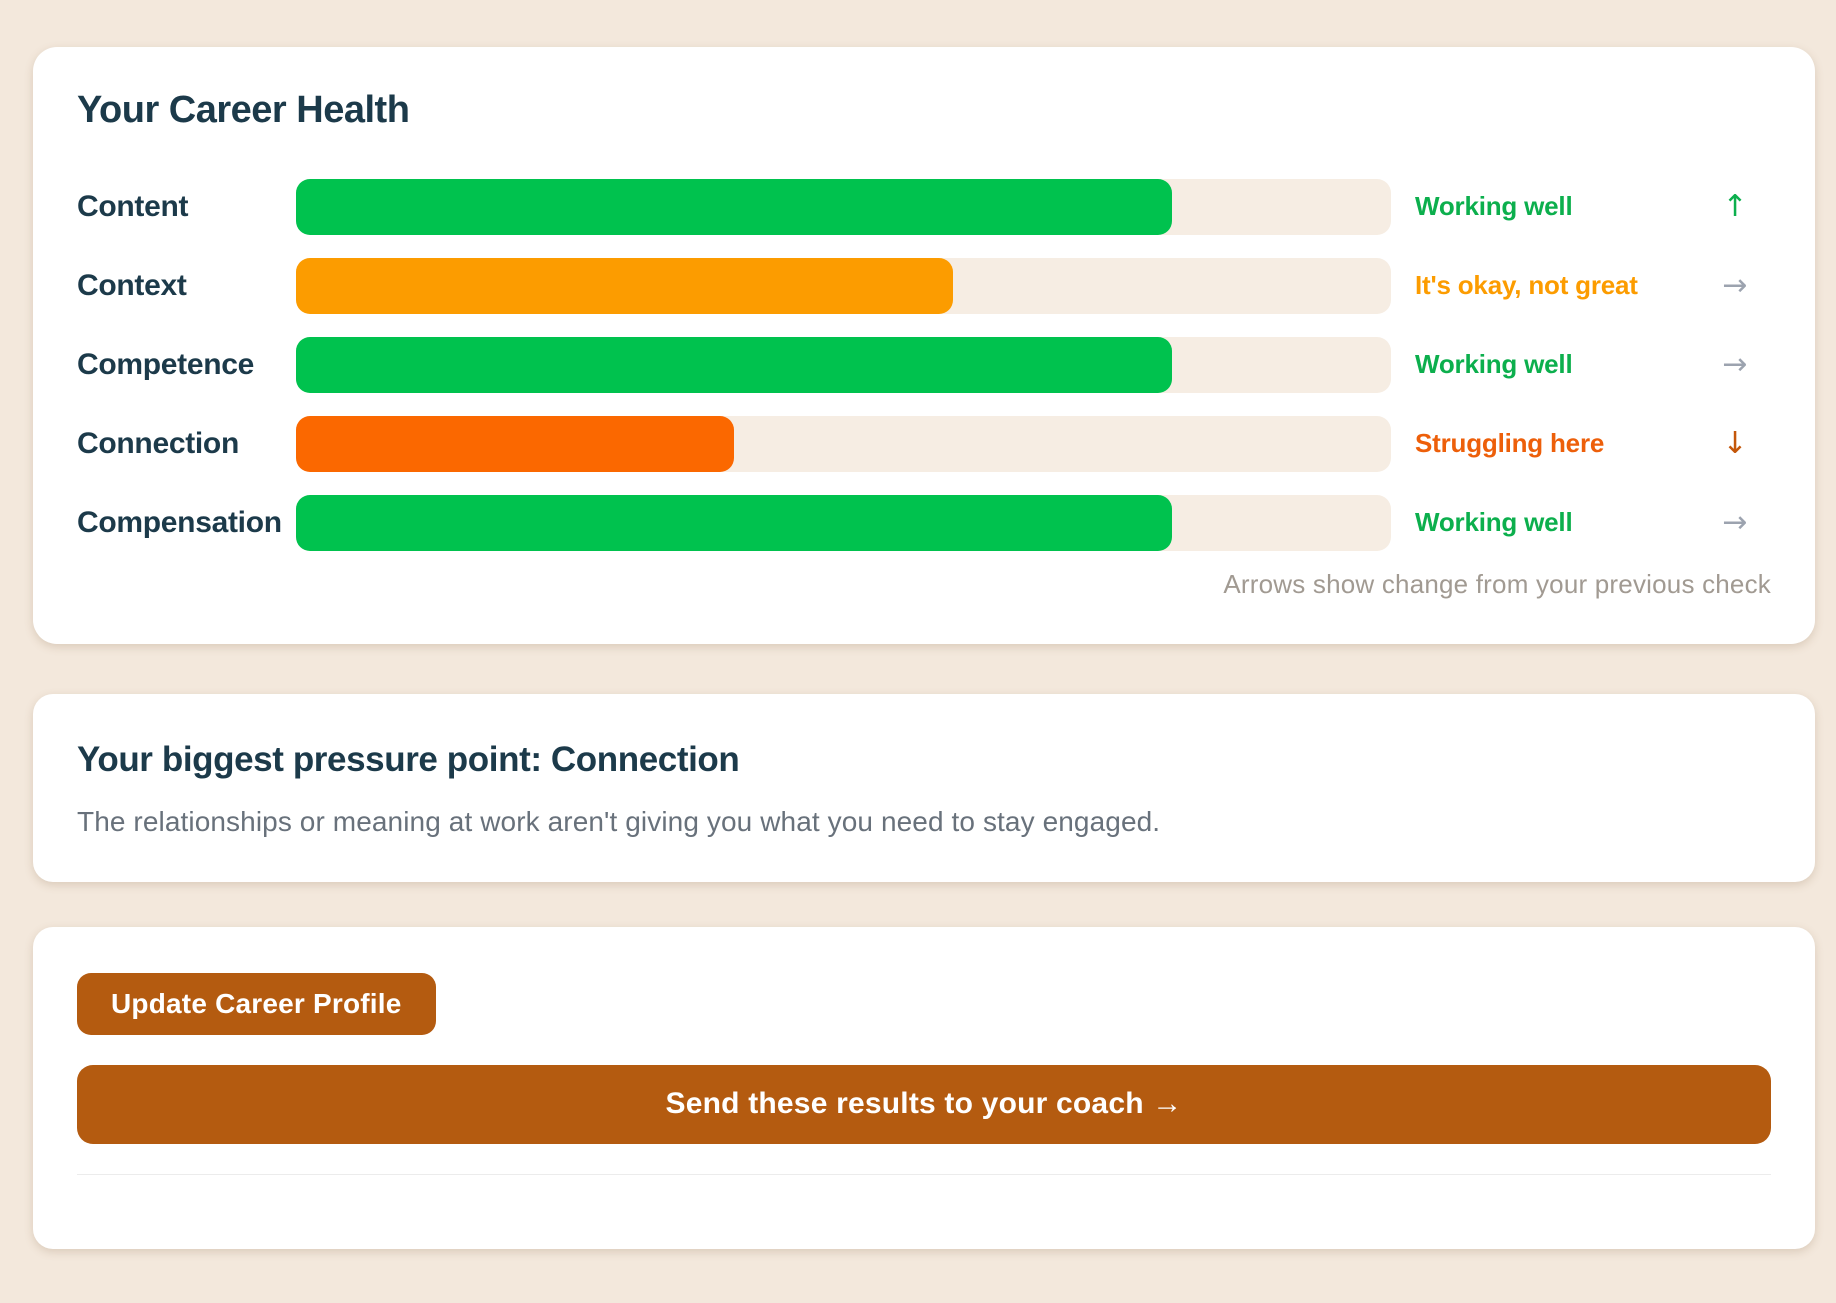  I want to click on send-results-to-coach-button: Send these results to your coach →, so click(924, 1104).